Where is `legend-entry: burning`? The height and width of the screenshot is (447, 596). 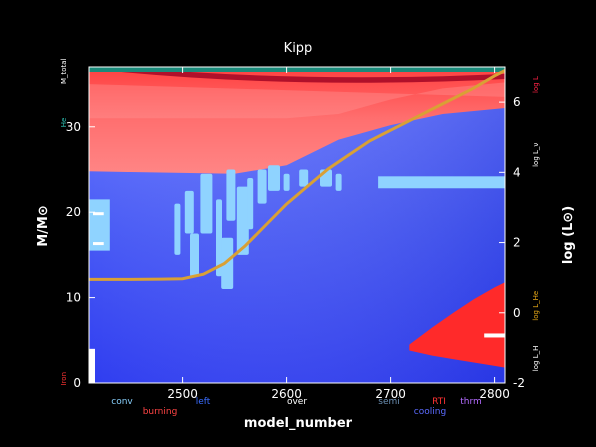 legend-entry: burning is located at coordinates (160, 412).